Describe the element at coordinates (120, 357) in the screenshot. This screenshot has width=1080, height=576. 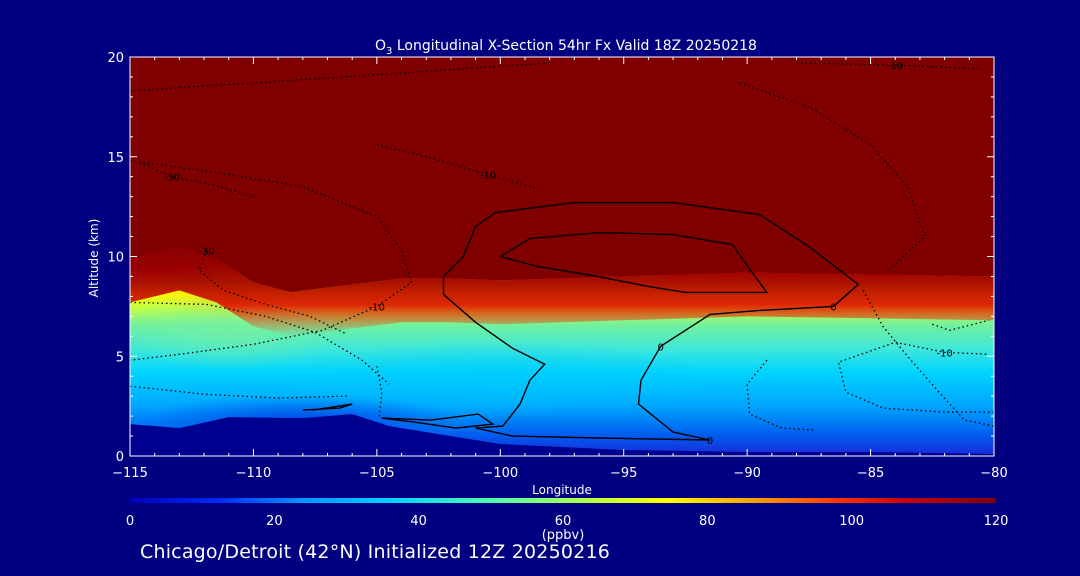
I see `y-tick-label: 5` at that location.